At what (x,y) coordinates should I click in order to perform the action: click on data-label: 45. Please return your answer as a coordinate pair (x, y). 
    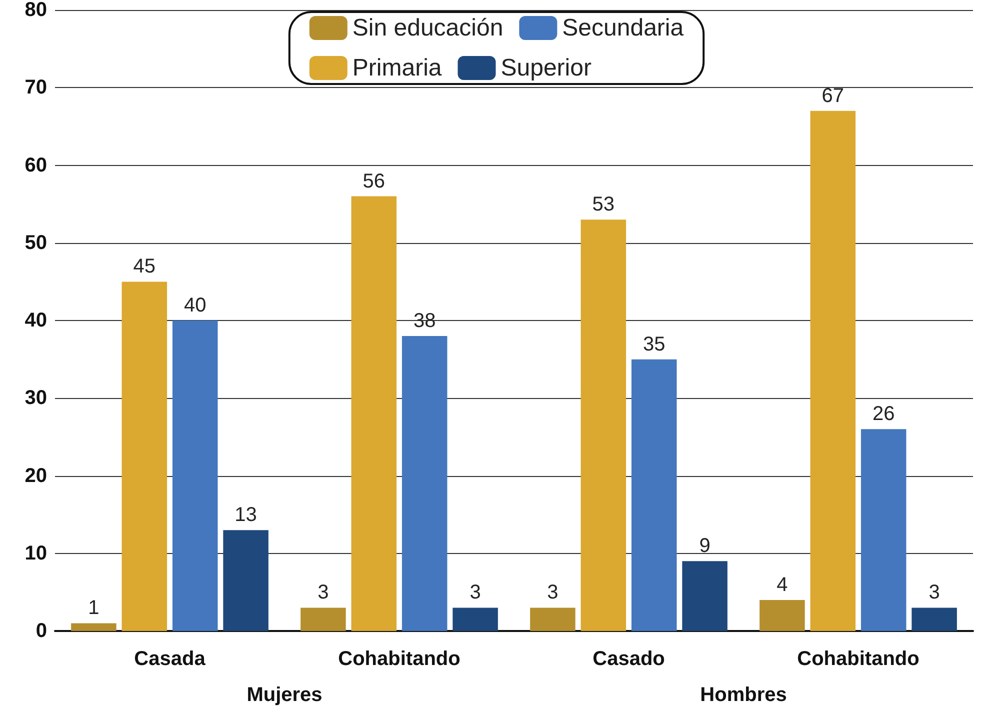
    Looking at the image, I should click on (144, 267).